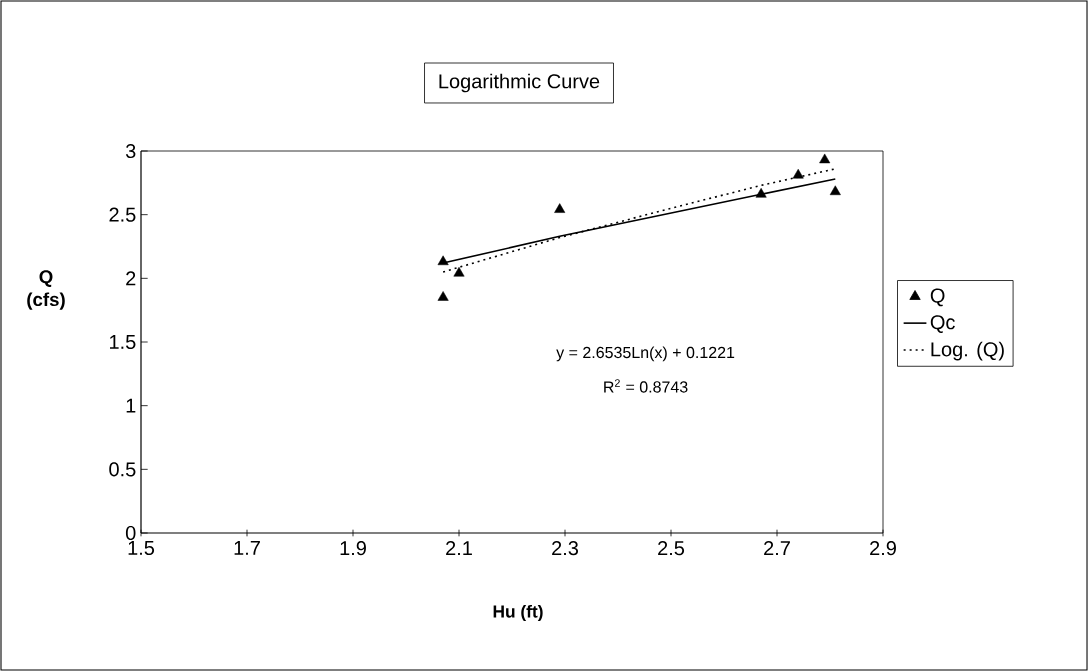  What do you see at coordinates (130, 533) in the screenshot?
I see `y-tick-label: 0` at bounding box center [130, 533].